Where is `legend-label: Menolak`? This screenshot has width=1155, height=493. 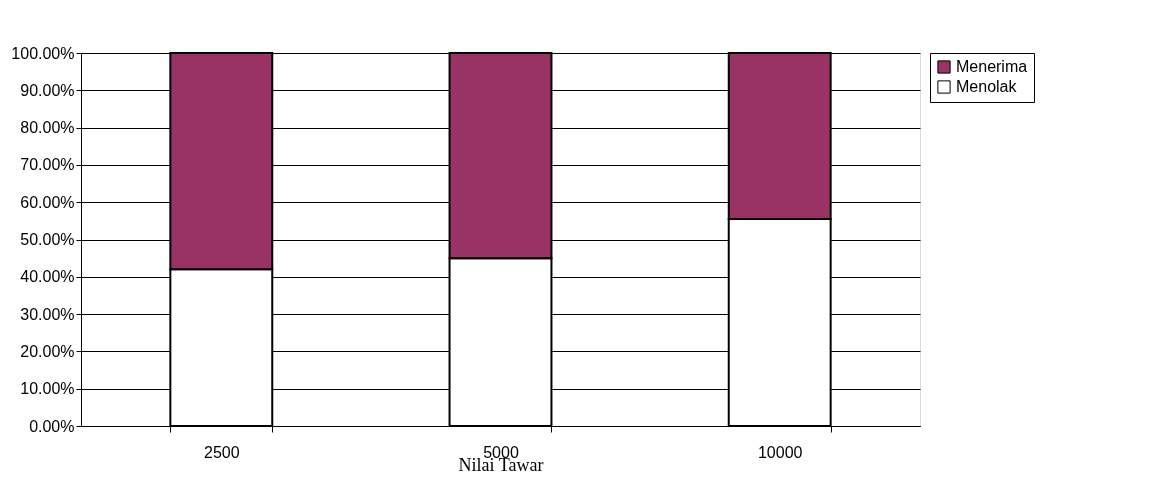 legend-label: Menolak is located at coordinates (987, 86).